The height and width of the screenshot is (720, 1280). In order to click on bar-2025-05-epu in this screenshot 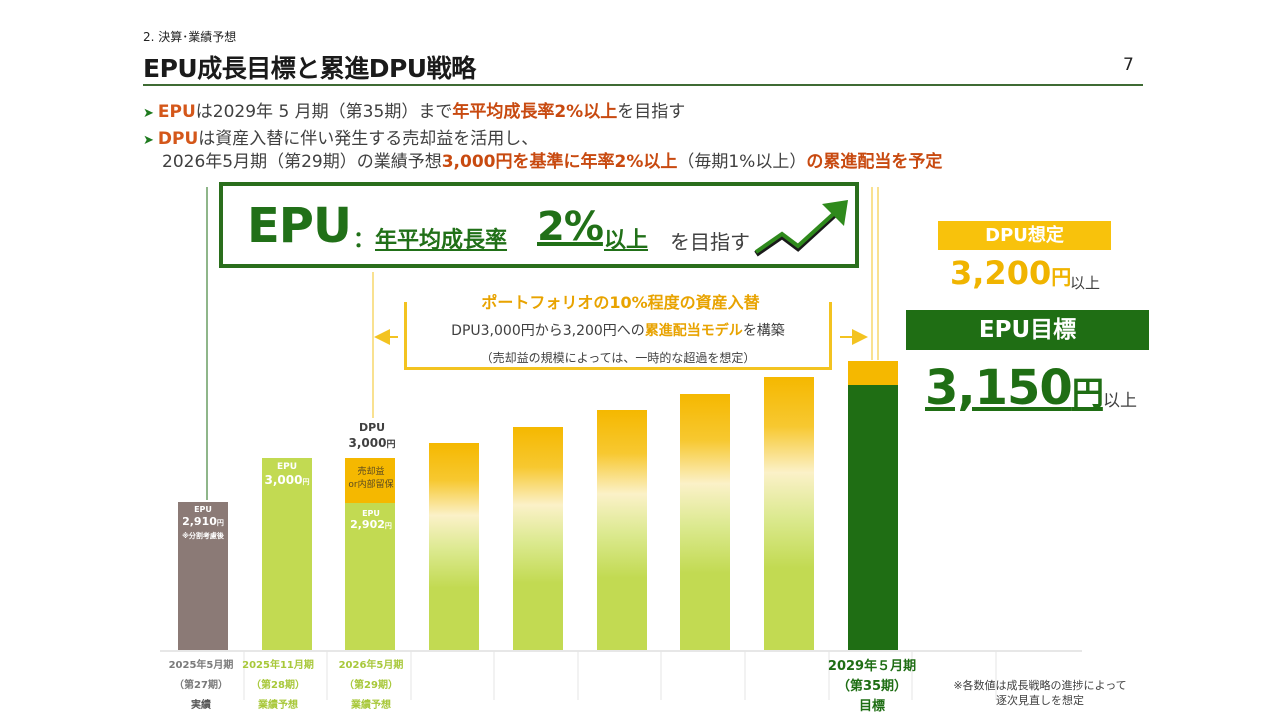, I will do `click(203, 576)`.